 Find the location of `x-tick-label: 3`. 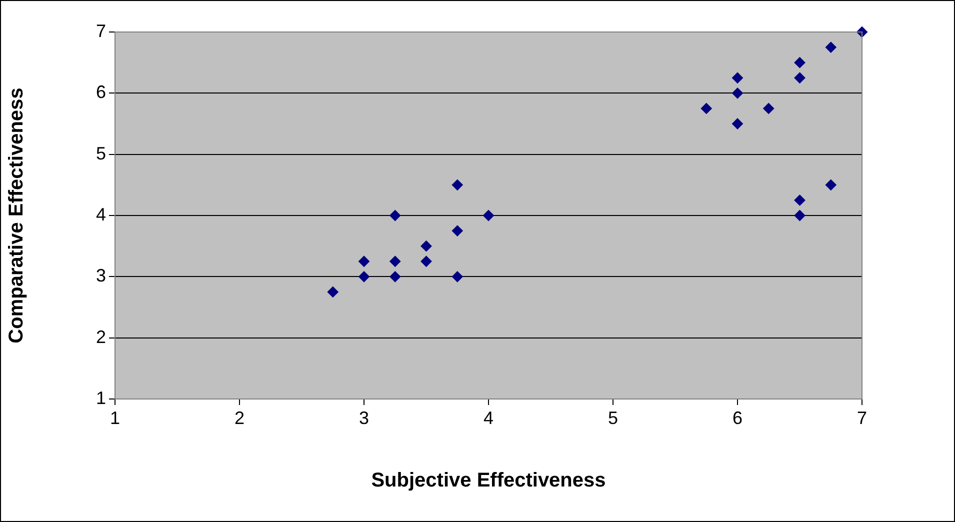

x-tick-label: 3 is located at coordinates (364, 418).